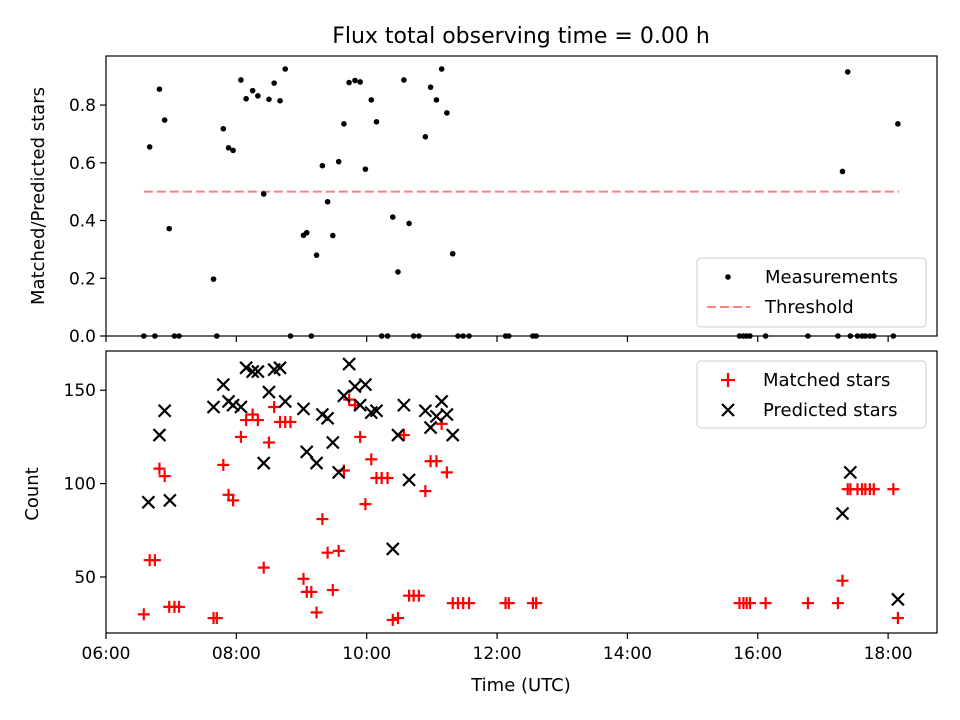  What do you see at coordinates (728, 277) in the screenshot?
I see `legend-measurements-marker` at bounding box center [728, 277].